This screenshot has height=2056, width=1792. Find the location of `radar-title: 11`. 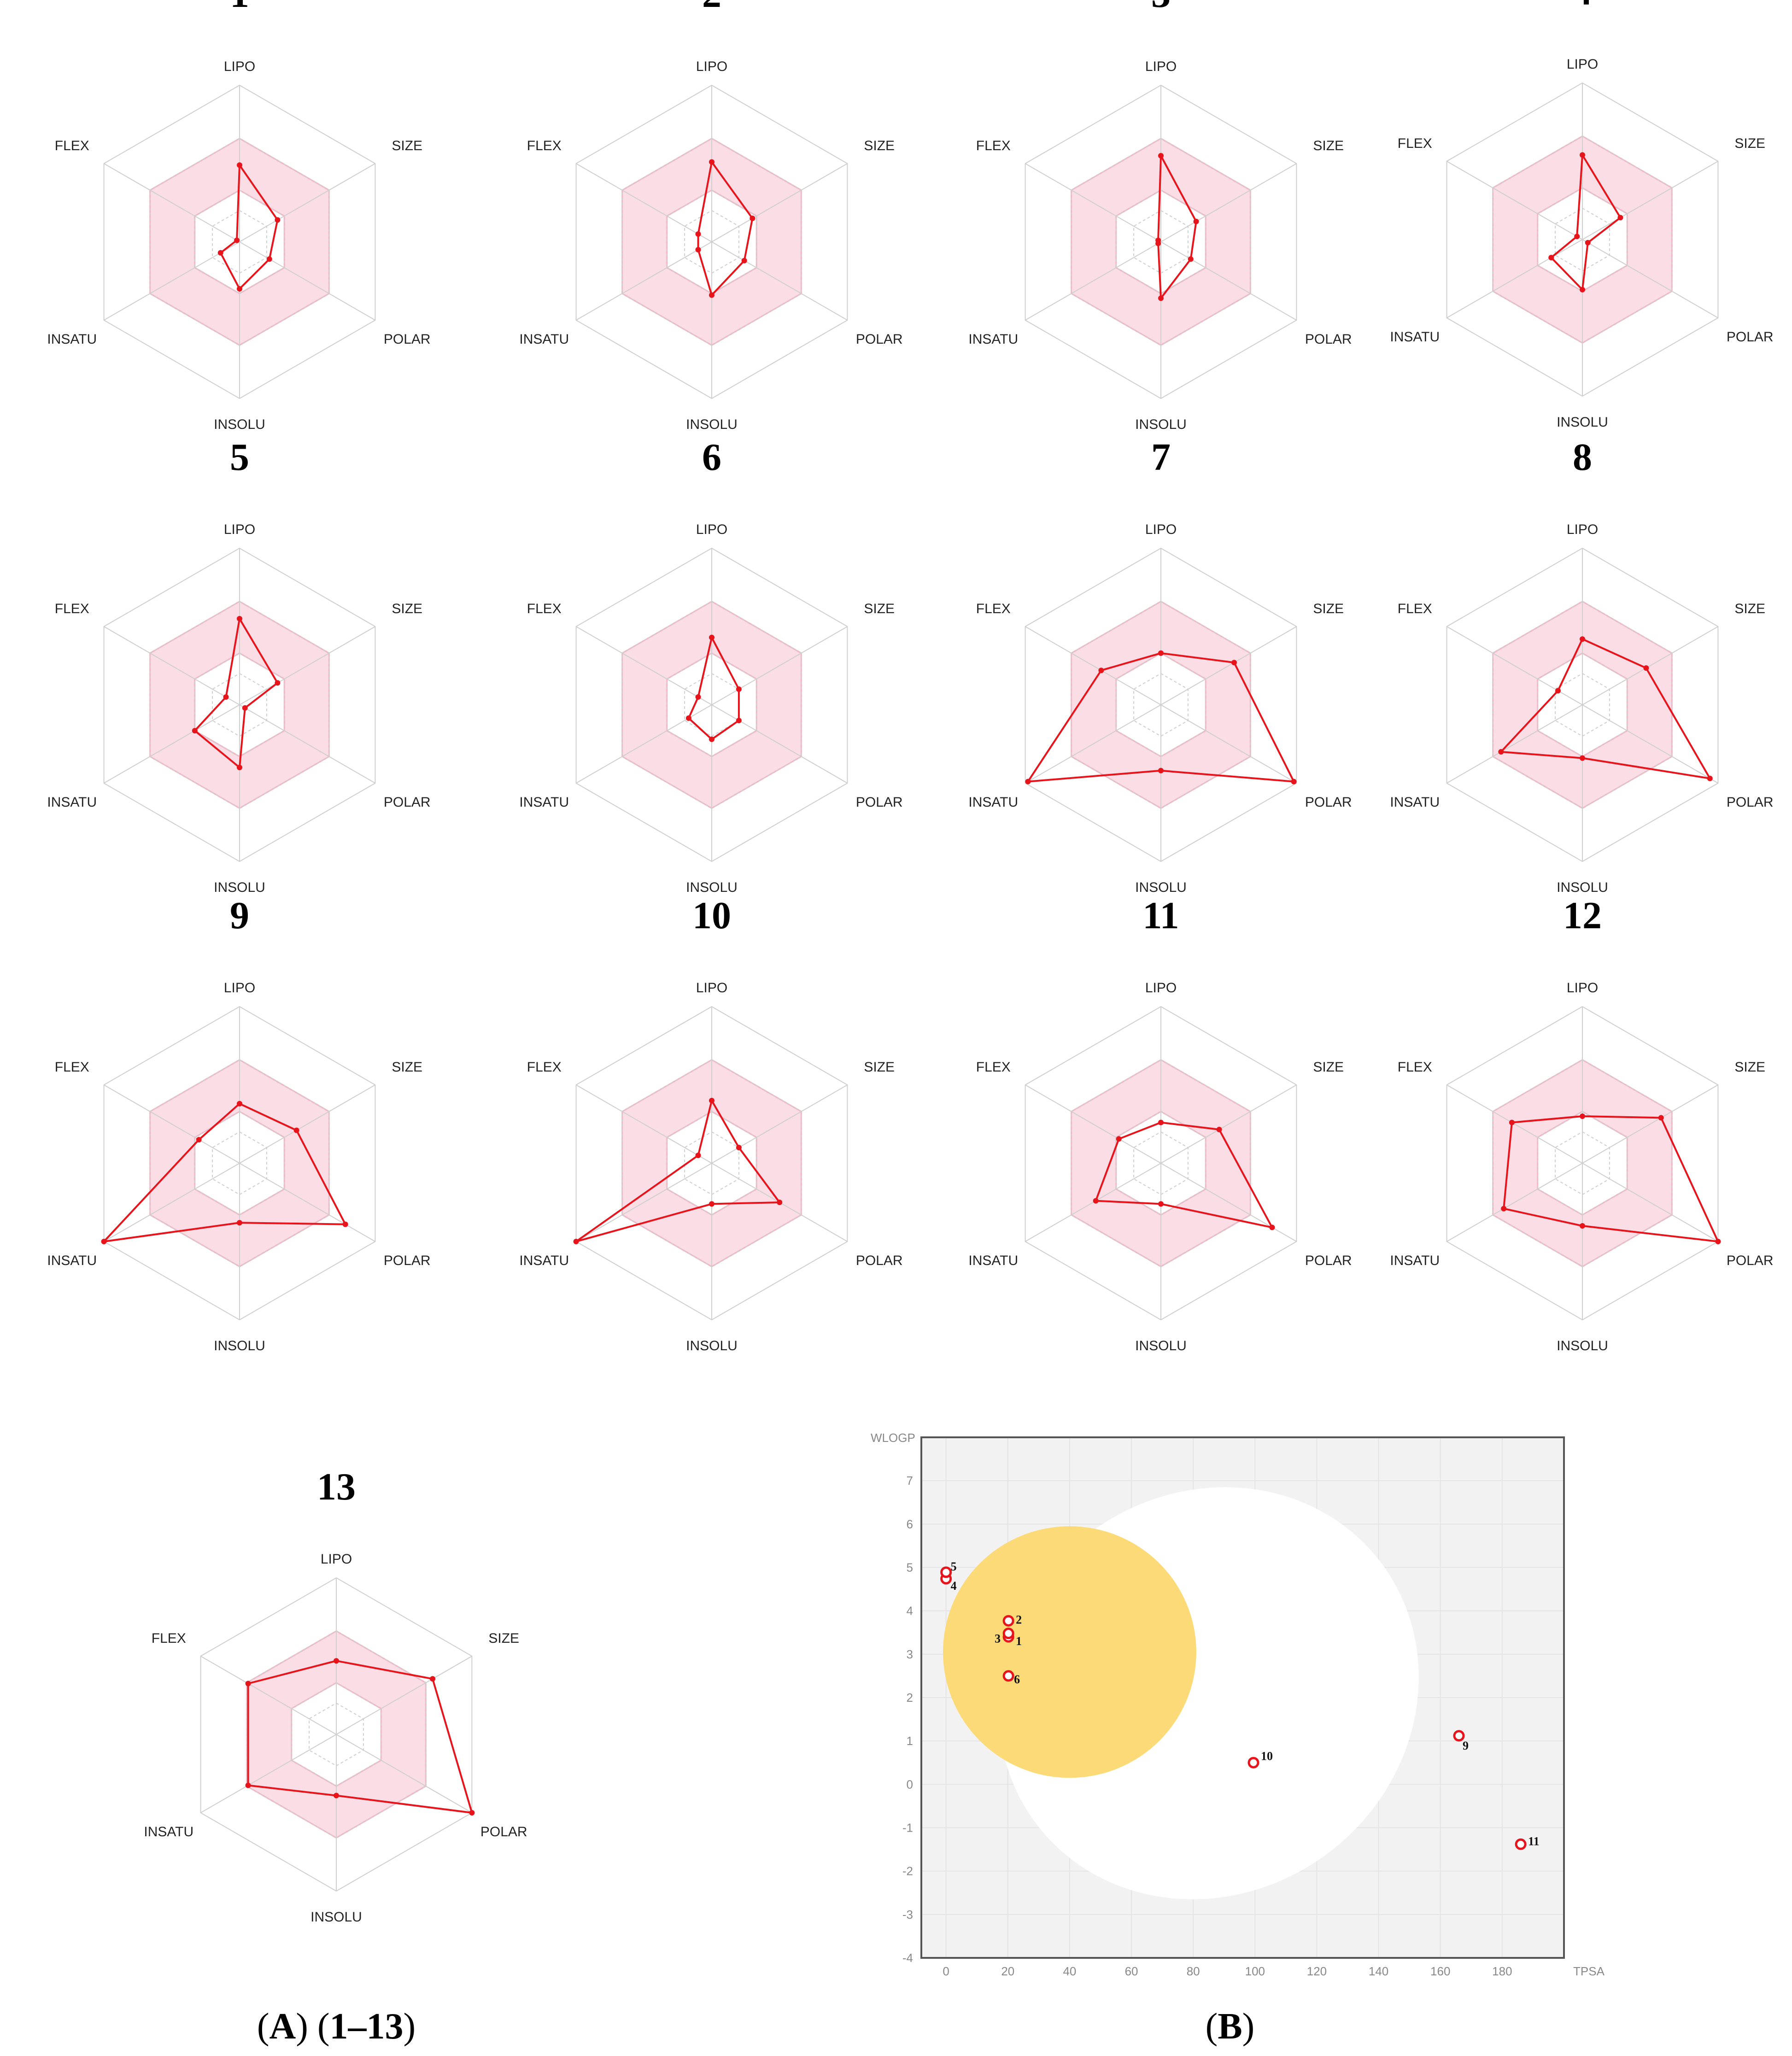

radar-title: 11 is located at coordinates (1160, 915).